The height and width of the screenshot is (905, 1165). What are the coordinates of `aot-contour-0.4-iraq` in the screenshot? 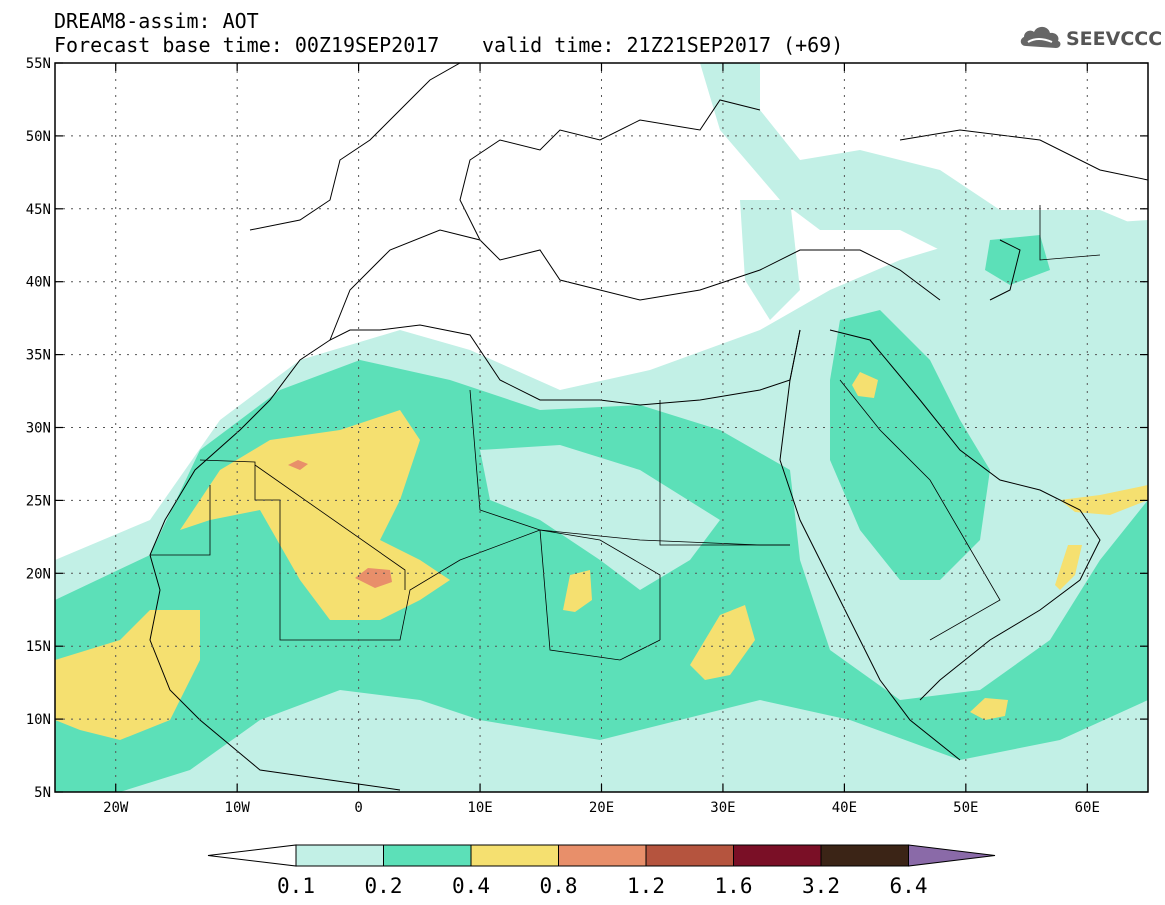 It's located at (865, 385).